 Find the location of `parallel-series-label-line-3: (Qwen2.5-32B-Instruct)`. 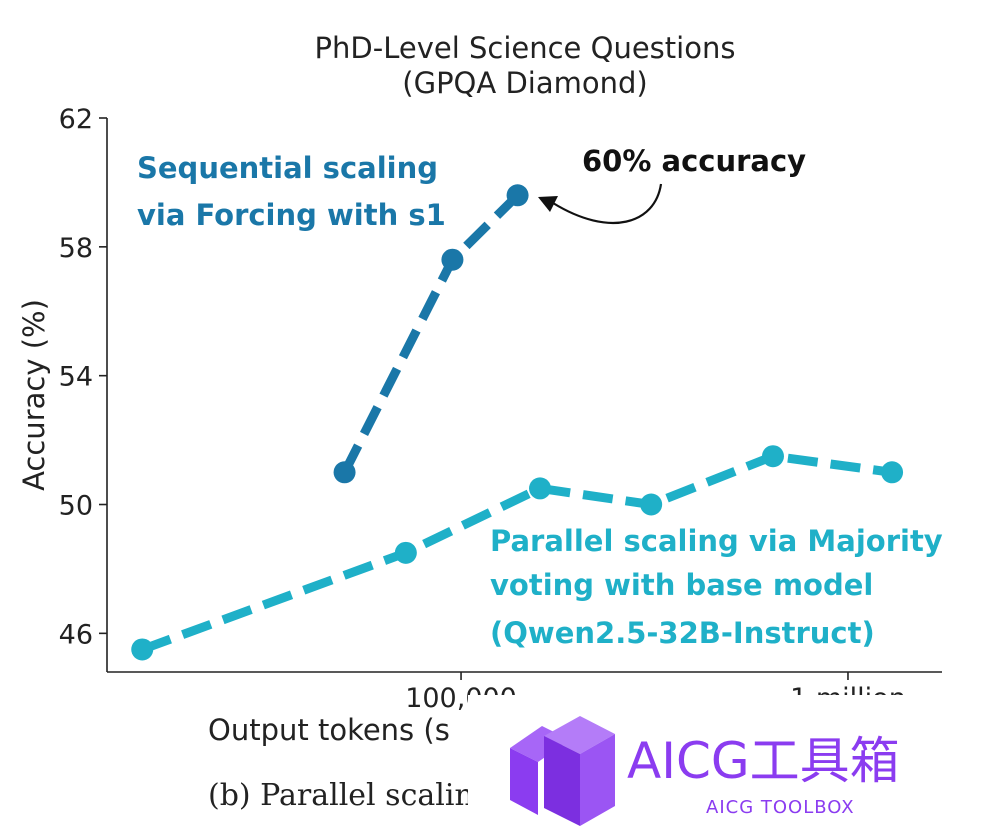

parallel-series-label-line-3: (Qwen2.5-32B-Instruct) is located at coordinates (682, 633).